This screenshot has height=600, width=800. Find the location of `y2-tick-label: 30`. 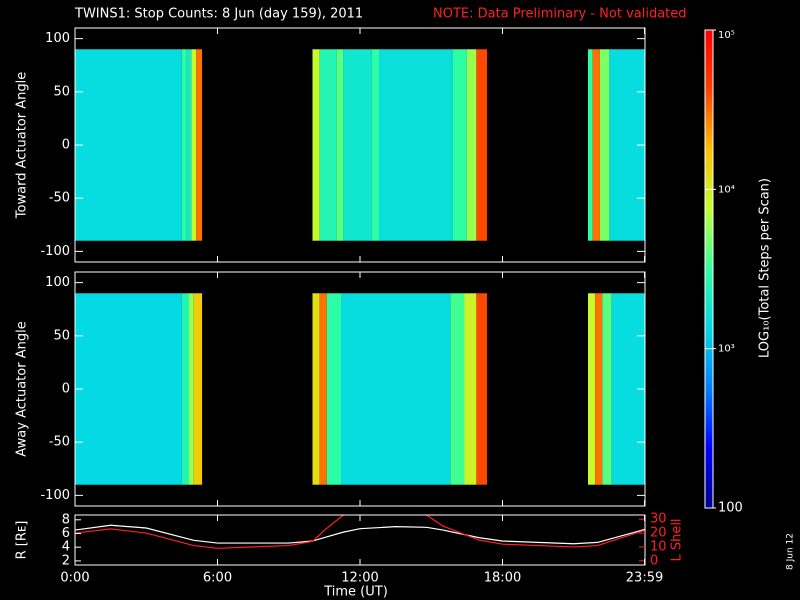

y2-tick-label: 30 is located at coordinates (658, 519).